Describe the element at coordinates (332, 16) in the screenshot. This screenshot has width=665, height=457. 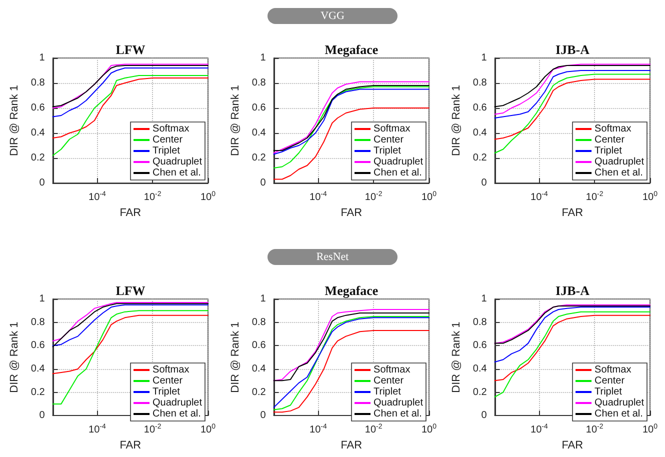
I see `text: VGG` at that location.